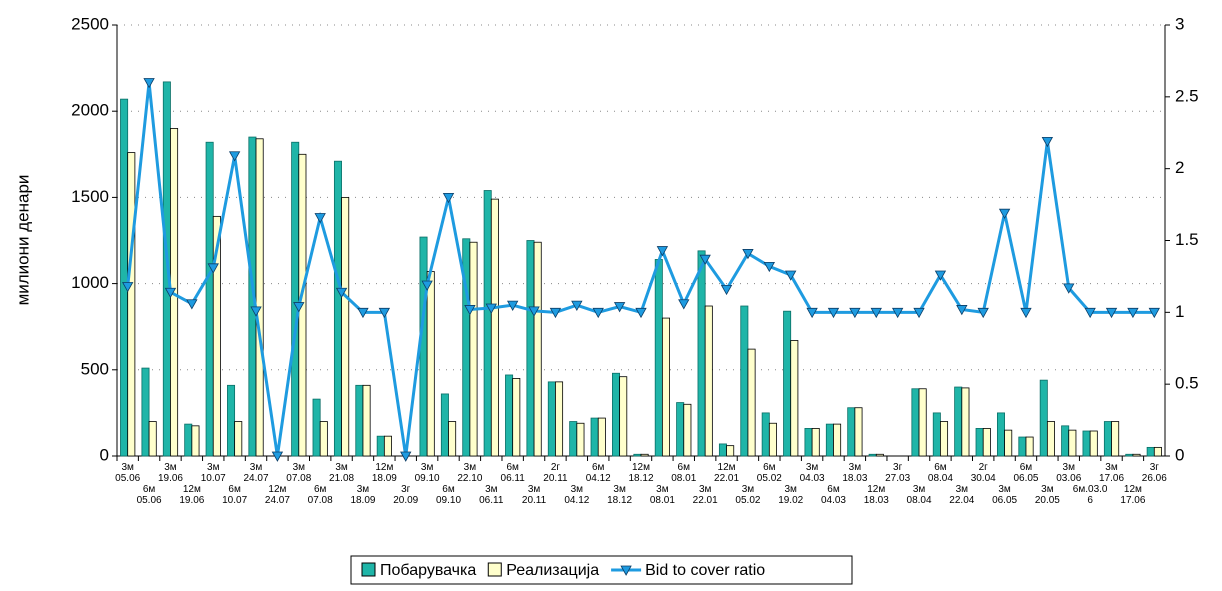  I want to click on x-tick-label: 3м 08.04, so click(919, 495).